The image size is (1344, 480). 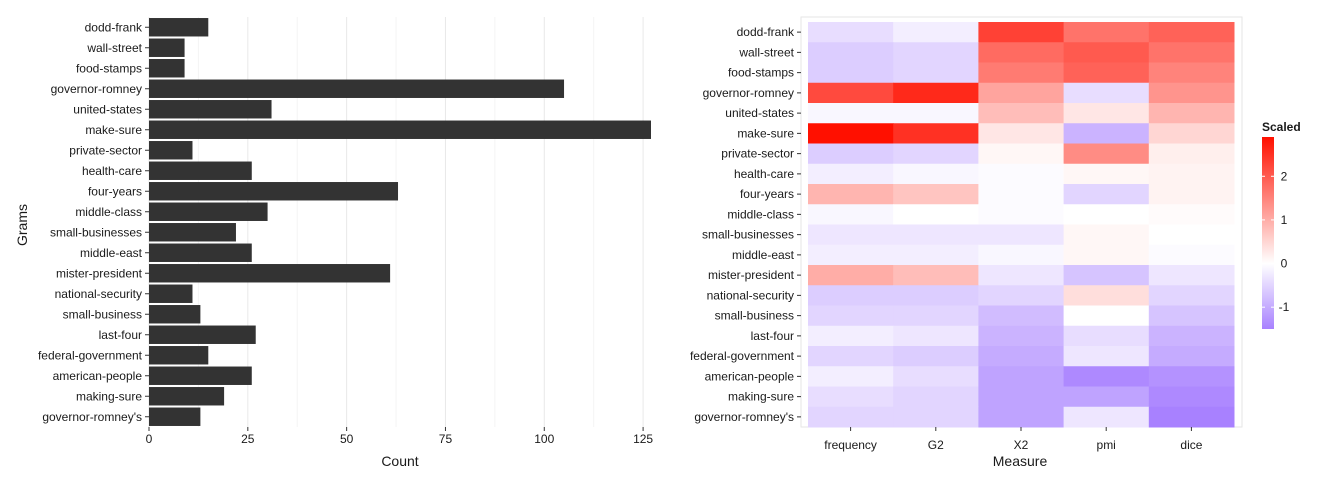 What do you see at coordinates (754, 316) in the screenshot?
I see `heatmap-row-label: small-business` at bounding box center [754, 316].